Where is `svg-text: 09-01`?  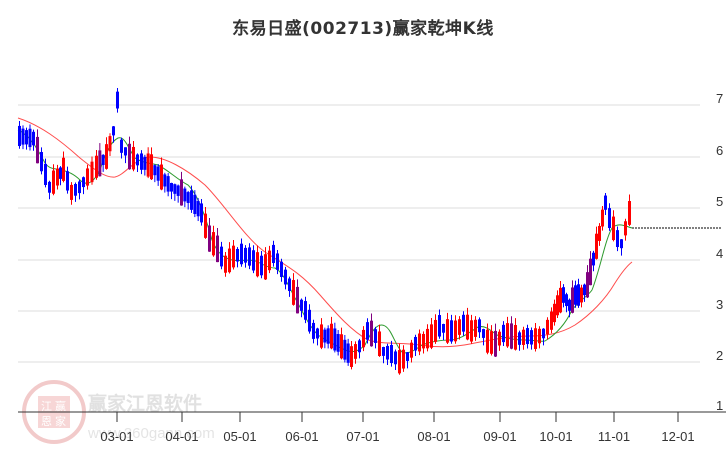
svg-text: 09-01 is located at coordinates (499, 436).